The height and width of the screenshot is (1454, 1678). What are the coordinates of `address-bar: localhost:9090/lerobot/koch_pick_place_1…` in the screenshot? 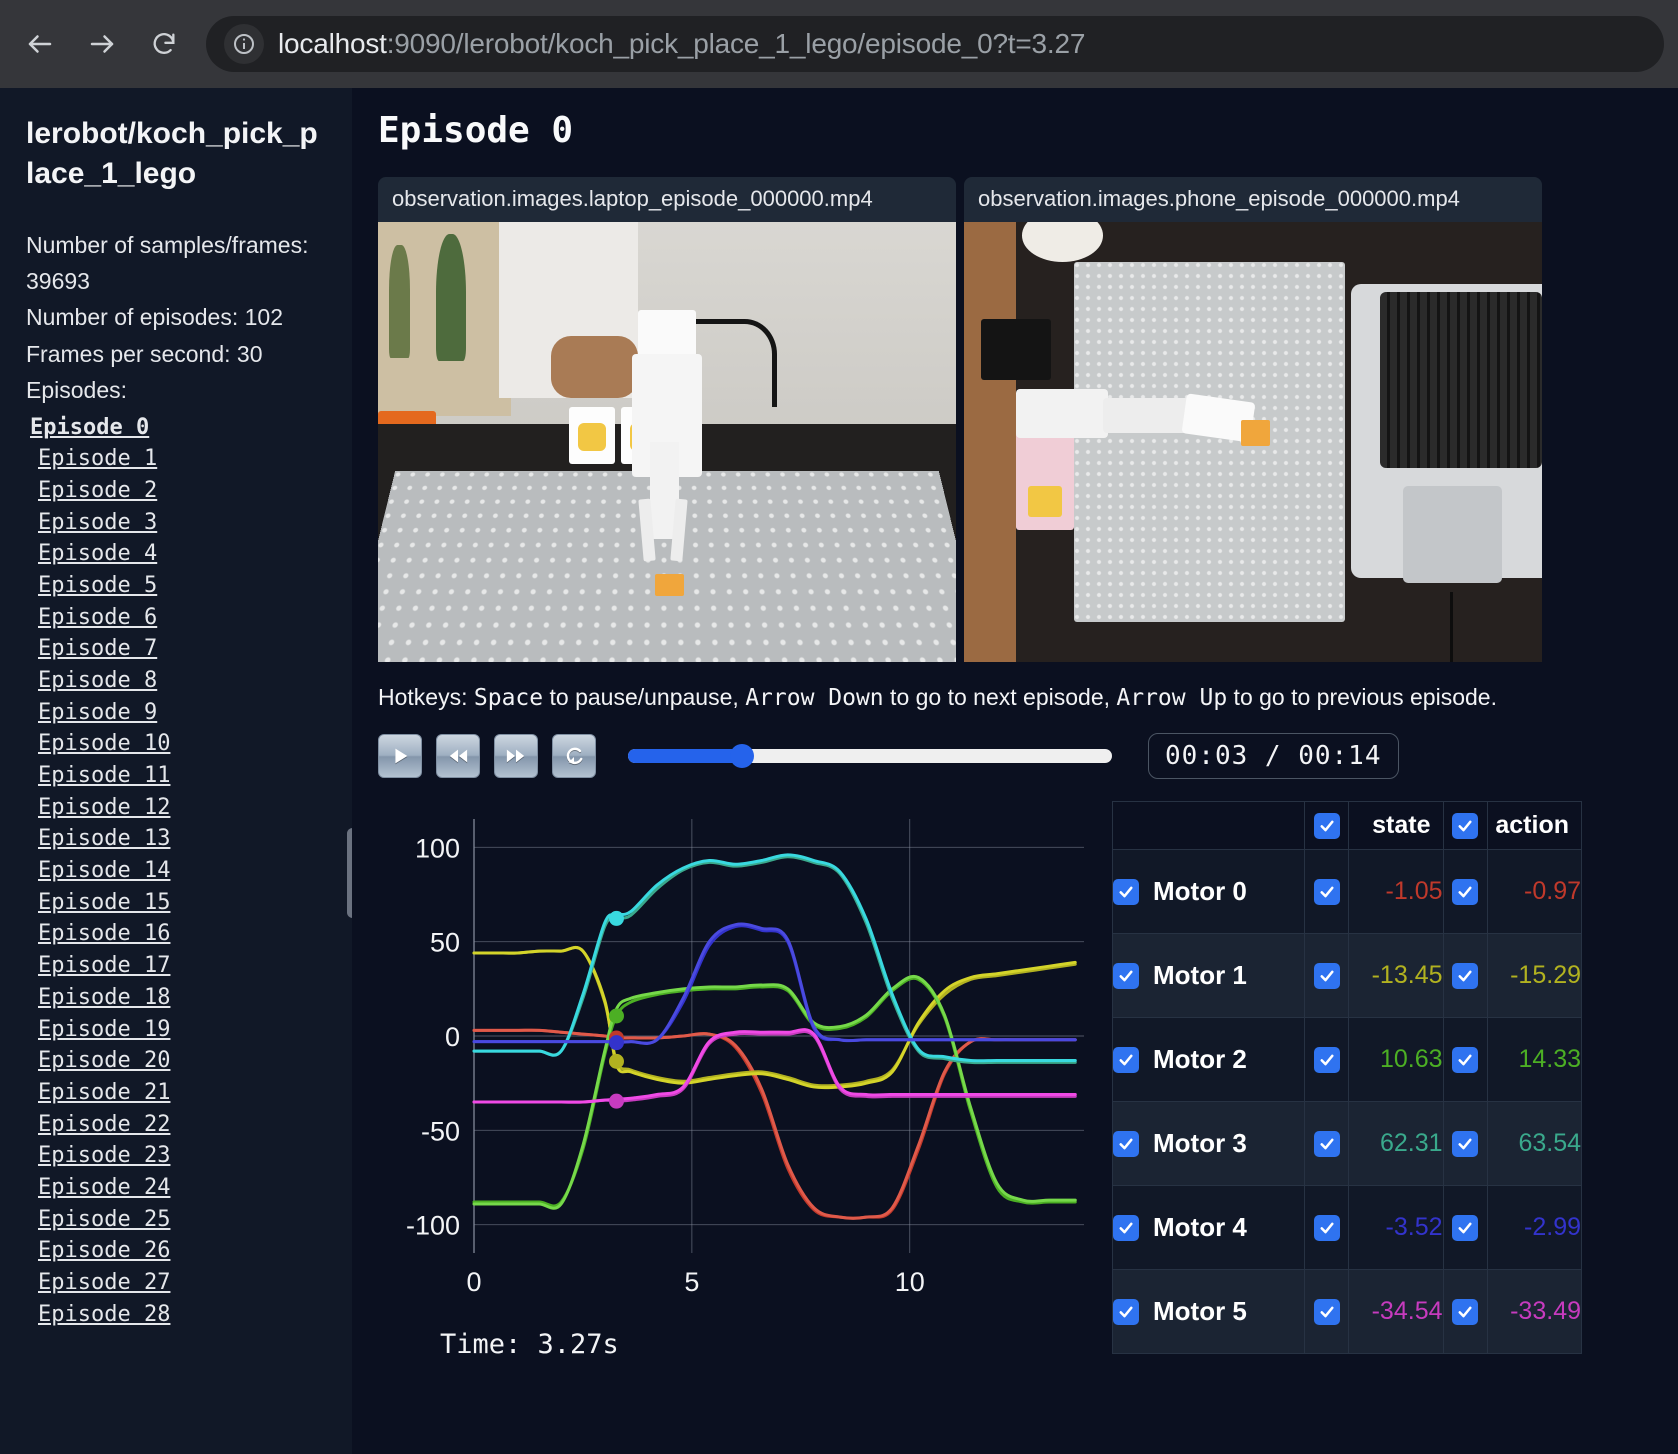 It's located at (935, 44).